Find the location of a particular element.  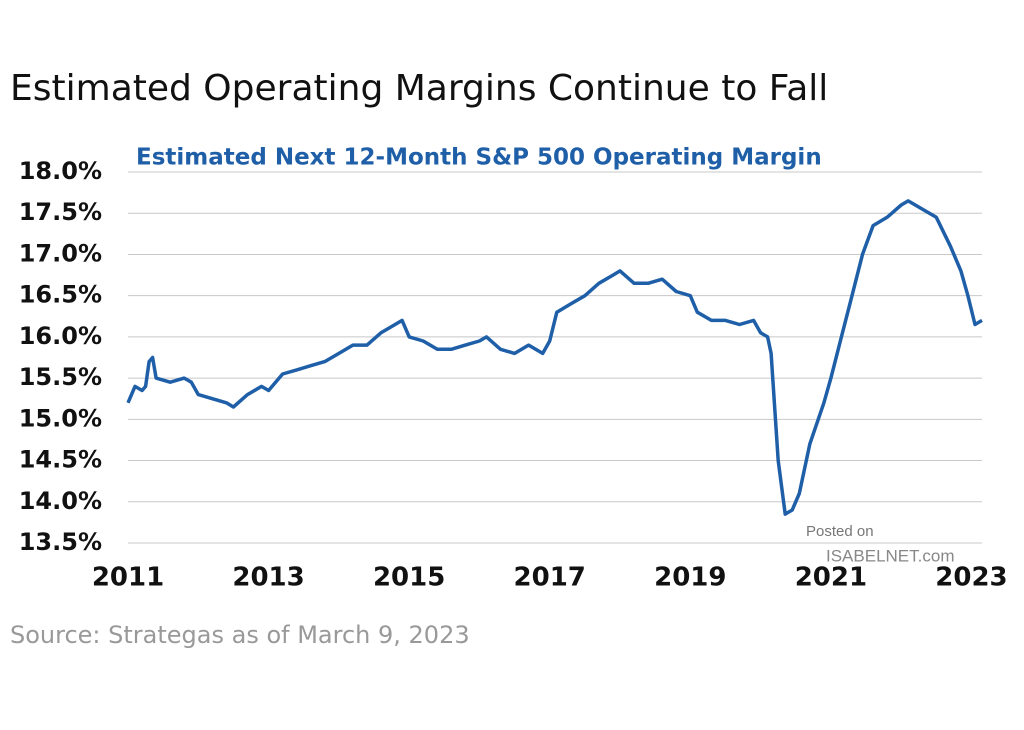

y-tick-label: 15.0% is located at coordinates (60, 418).